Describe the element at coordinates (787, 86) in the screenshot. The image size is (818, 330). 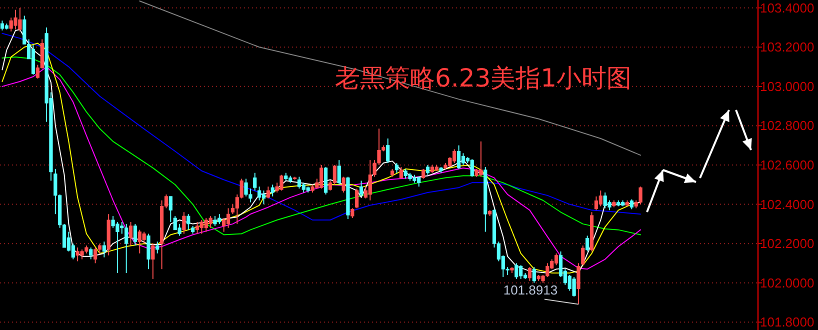
I see `y-tick-label: 103.0000` at that location.